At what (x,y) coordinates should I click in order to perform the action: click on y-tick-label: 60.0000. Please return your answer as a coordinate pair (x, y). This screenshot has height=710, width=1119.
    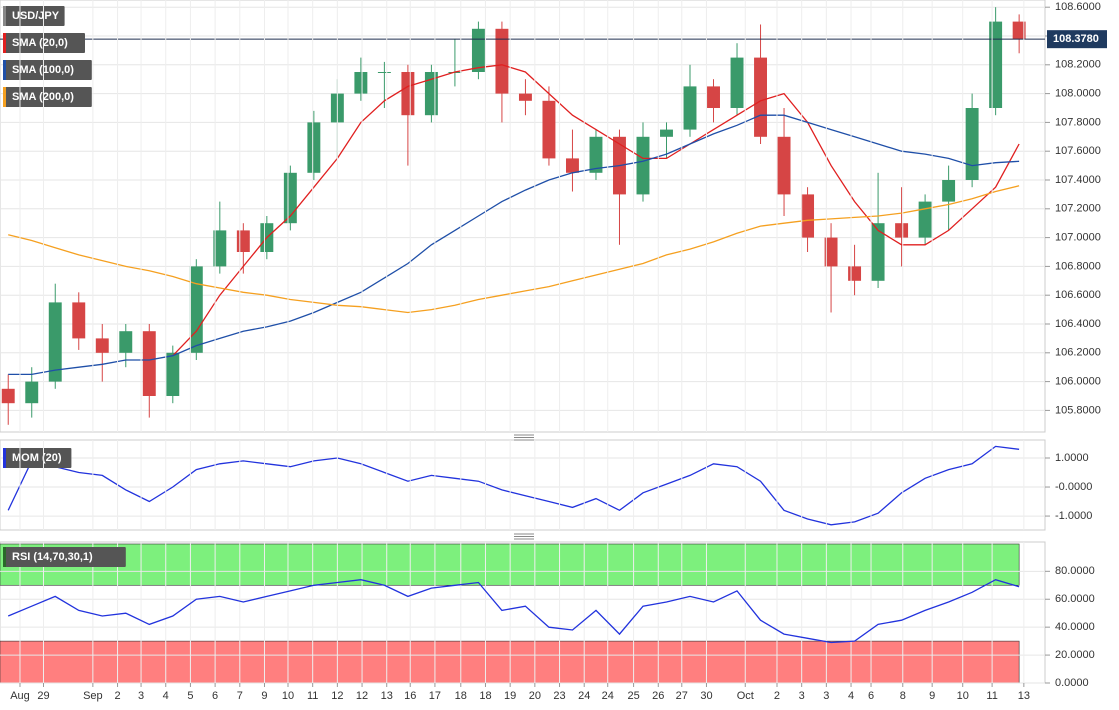
    Looking at the image, I should click on (1075, 599).